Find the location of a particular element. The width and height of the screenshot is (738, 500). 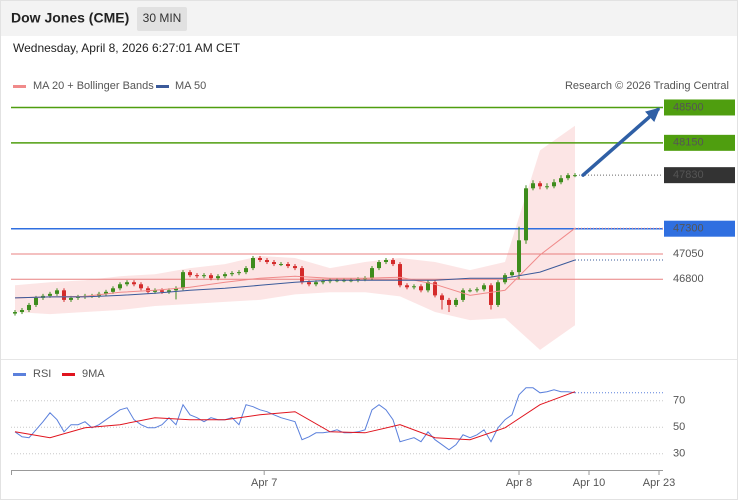

y-tick-label: 50 is located at coordinates (679, 427).